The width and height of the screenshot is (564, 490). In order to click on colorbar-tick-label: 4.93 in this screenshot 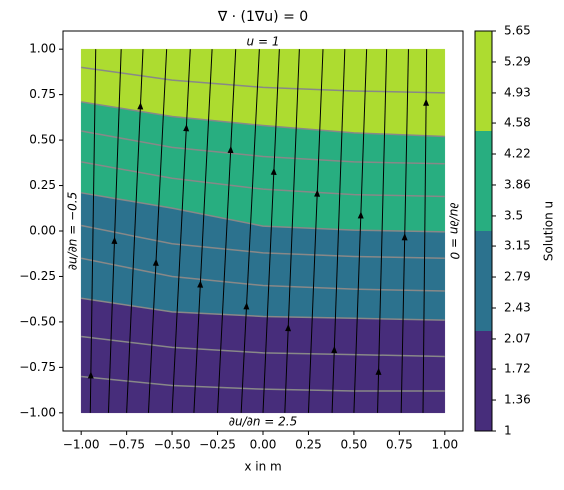, I will do `click(517, 92)`.